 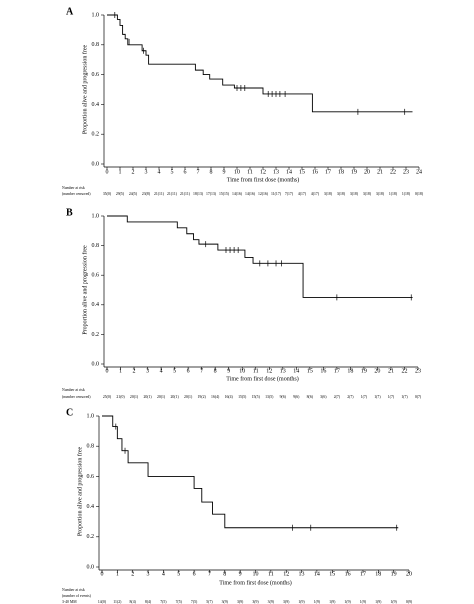 I want to click on x-tick-label: 17, so click(x=337, y=371).